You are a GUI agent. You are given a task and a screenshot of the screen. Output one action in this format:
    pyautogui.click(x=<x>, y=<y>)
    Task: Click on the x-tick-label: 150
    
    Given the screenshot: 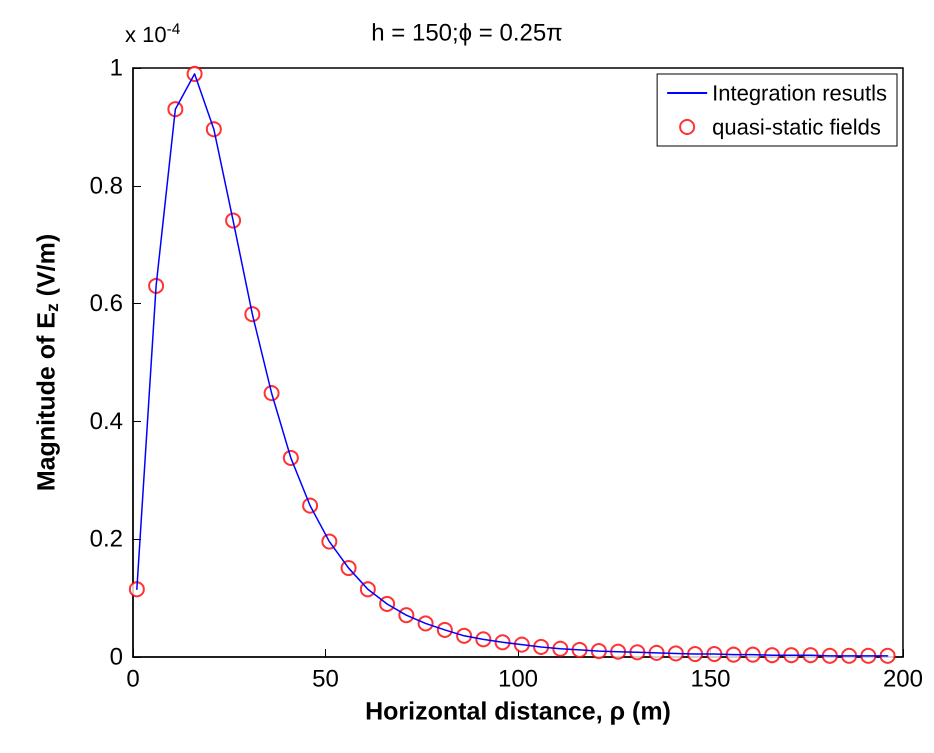 What is the action you would take?
    pyautogui.click(x=710, y=679)
    